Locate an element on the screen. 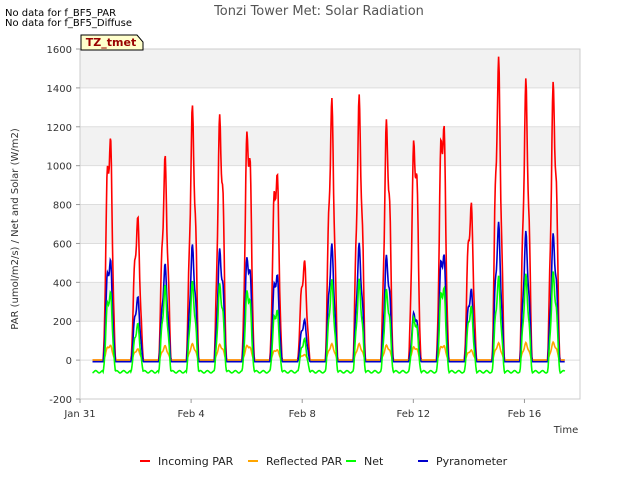 The width and height of the screenshot is (640, 480). legend: Incoming PAR Reflected PAR Net Pyranometer is located at coordinates (324, 461).